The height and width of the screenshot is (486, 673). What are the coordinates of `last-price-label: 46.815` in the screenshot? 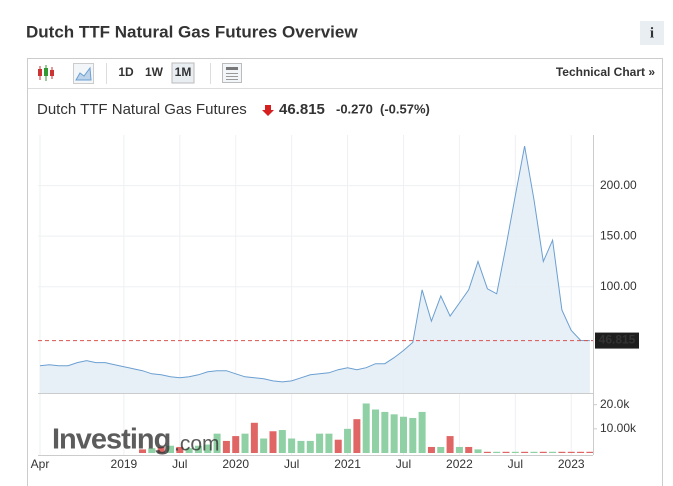 It's located at (617, 340).